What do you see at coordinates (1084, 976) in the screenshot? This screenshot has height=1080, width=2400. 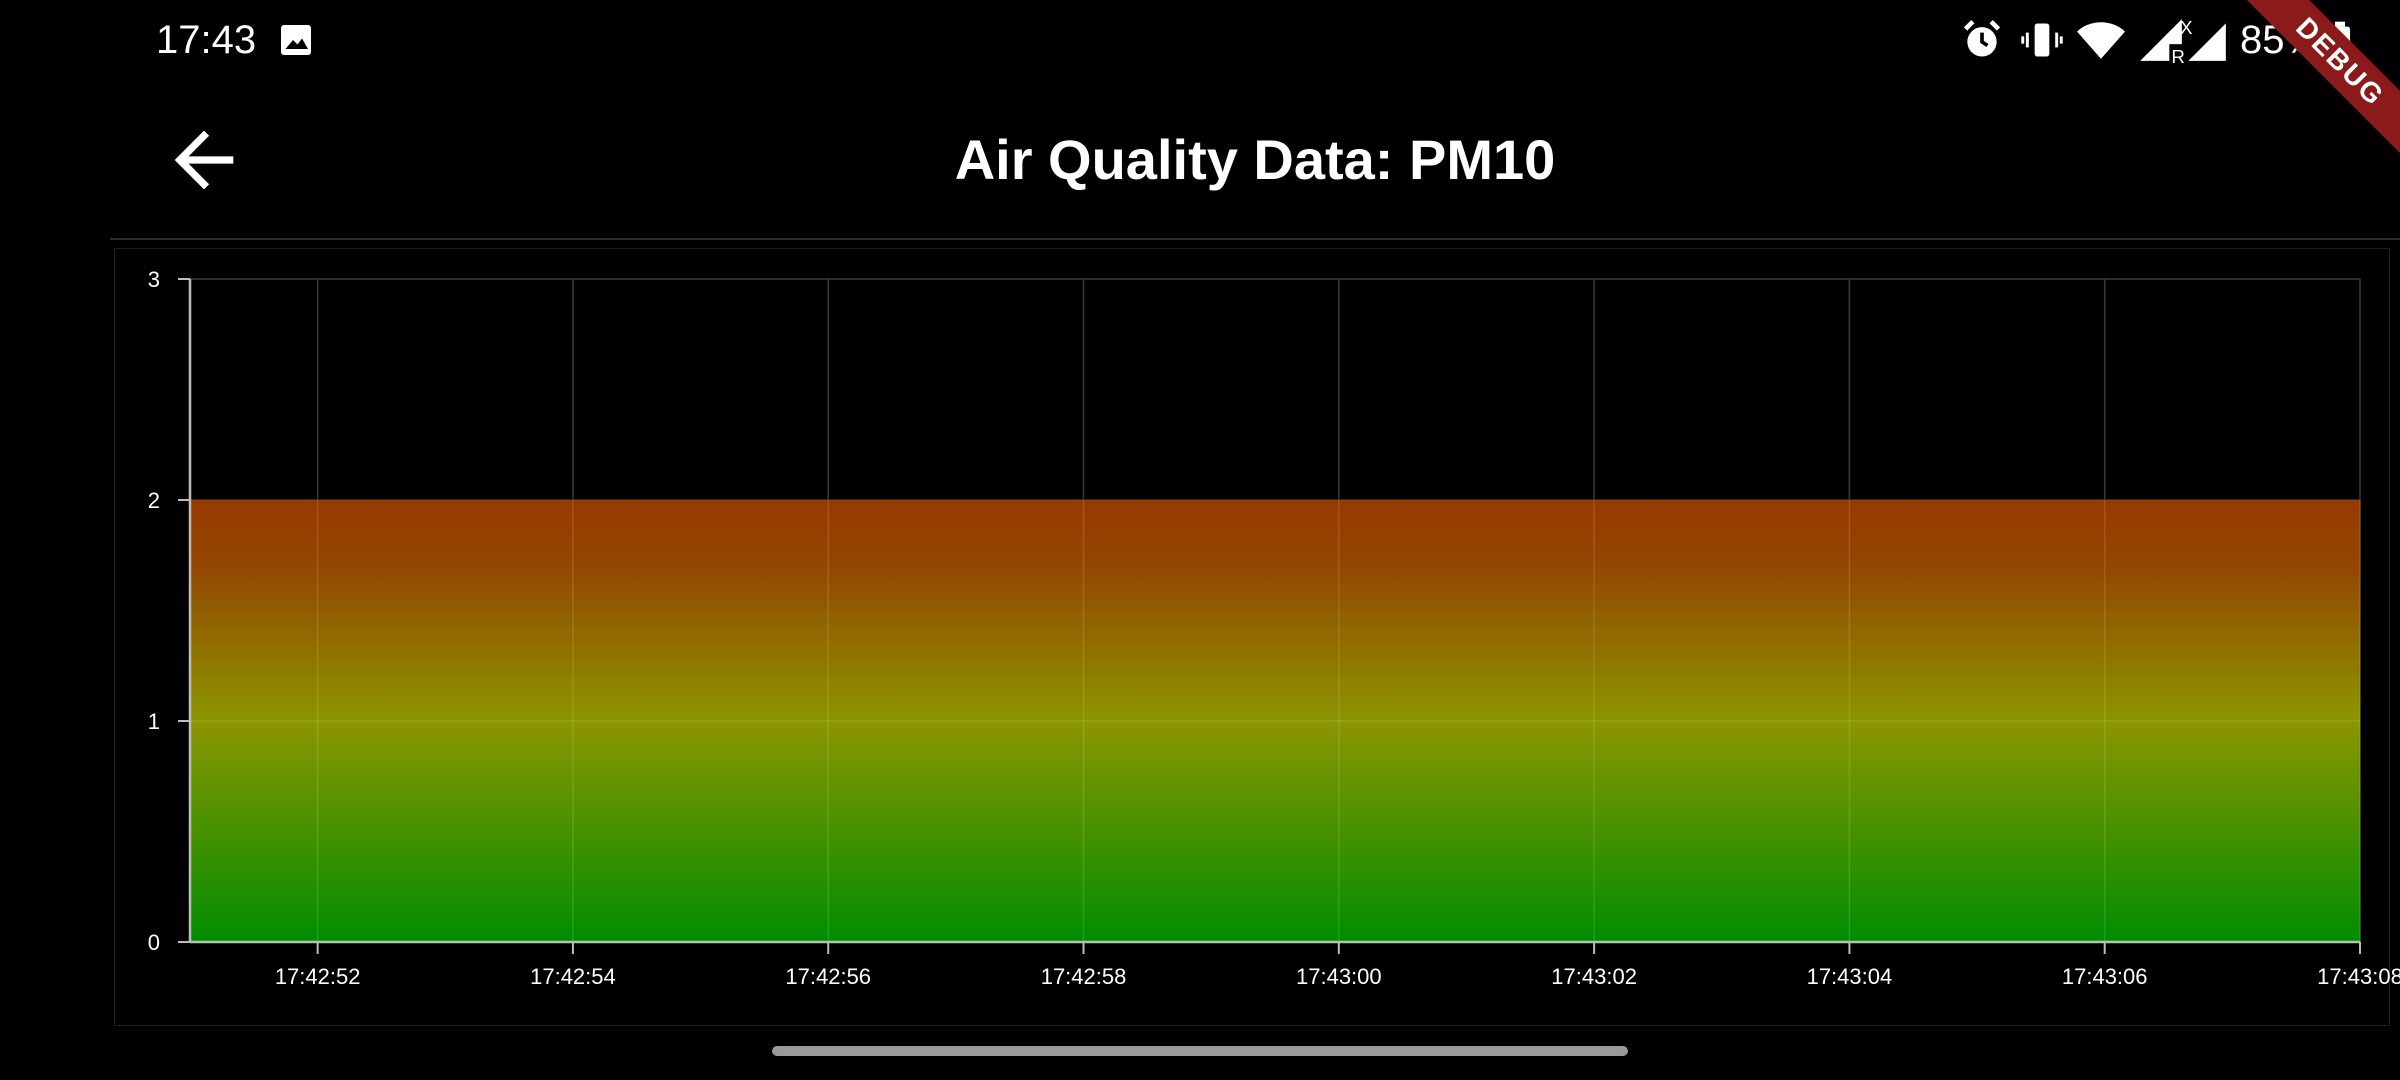 I see `x-tick-label: 17:42:58` at bounding box center [1084, 976].